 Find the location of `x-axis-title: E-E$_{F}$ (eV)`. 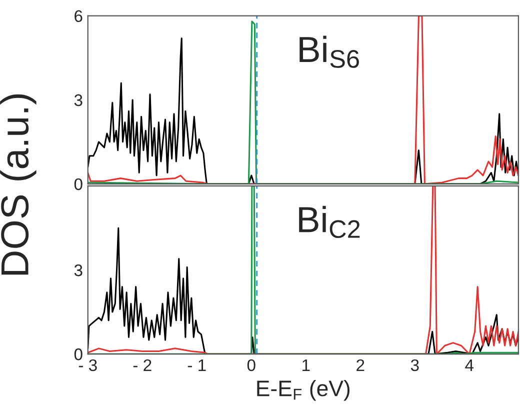

x-axis-title: E-E$_{F}$ (eV) is located at coordinates (303, 390).